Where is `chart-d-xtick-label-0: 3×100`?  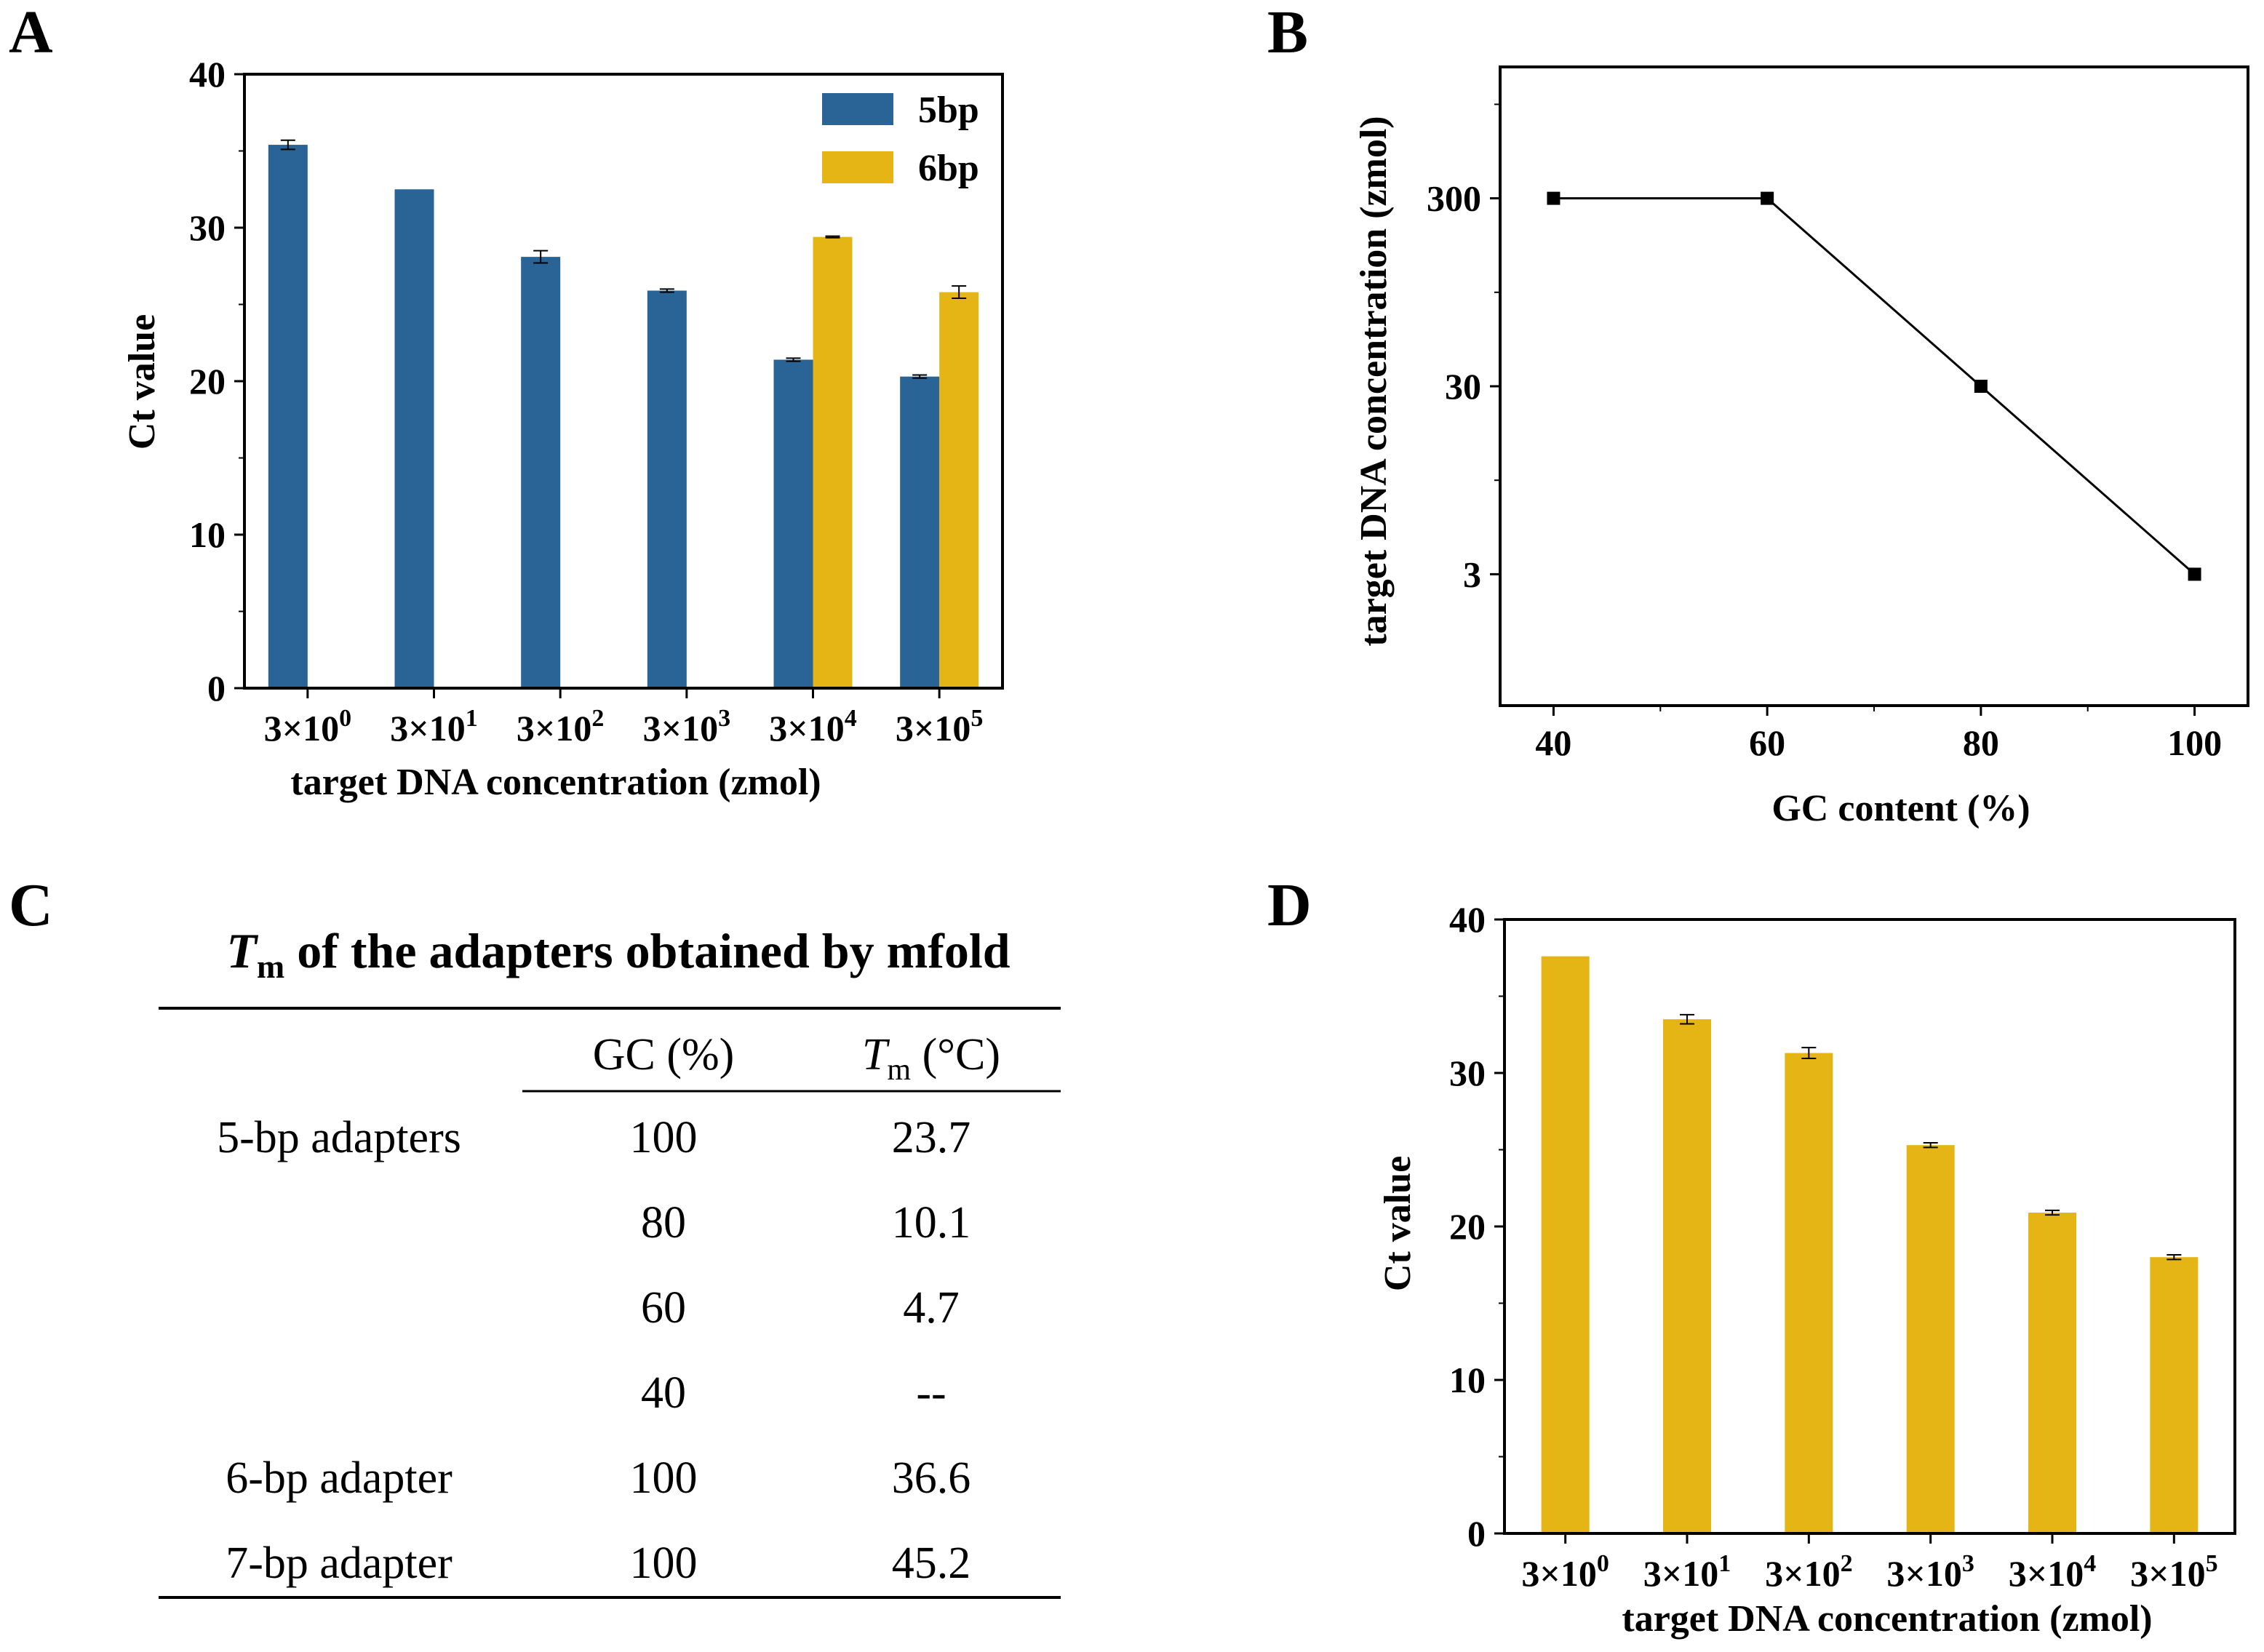
chart-d-xtick-label-0: 3×100 is located at coordinates (1565, 1572).